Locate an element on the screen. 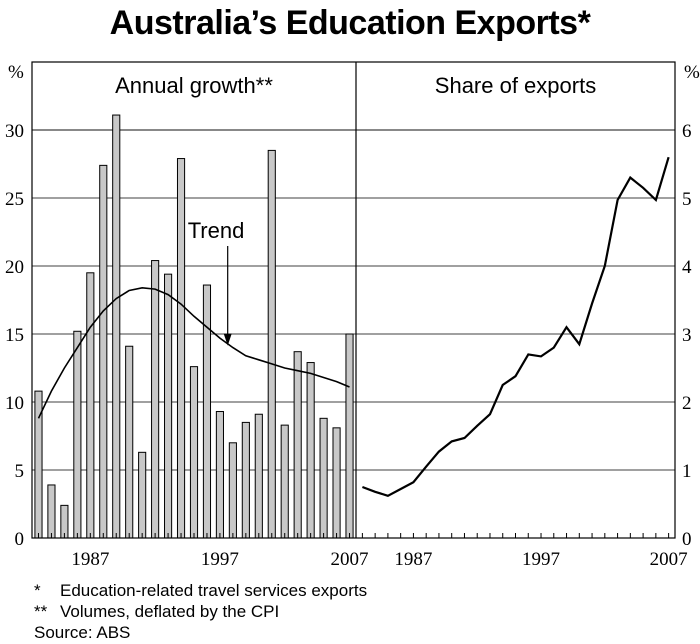  bar-1989 is located at coordinates (116, 326).